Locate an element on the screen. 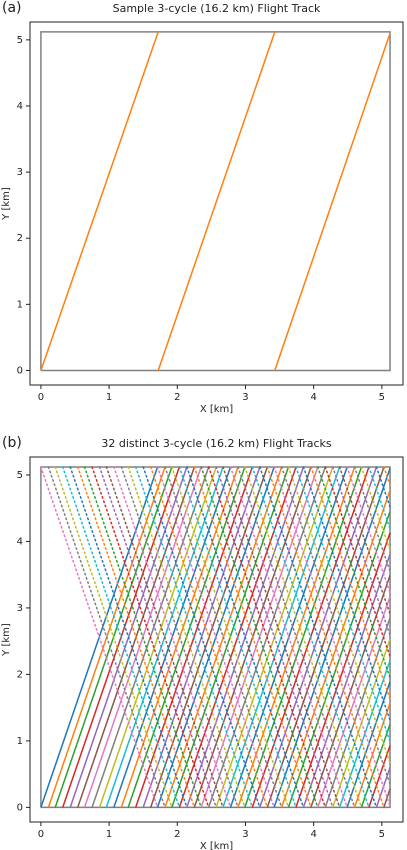 This screenshot has width=407, height=850. chart-title: Sample 3-cycle (16.2 km) Flight Track is located at coordinates (217, 8).